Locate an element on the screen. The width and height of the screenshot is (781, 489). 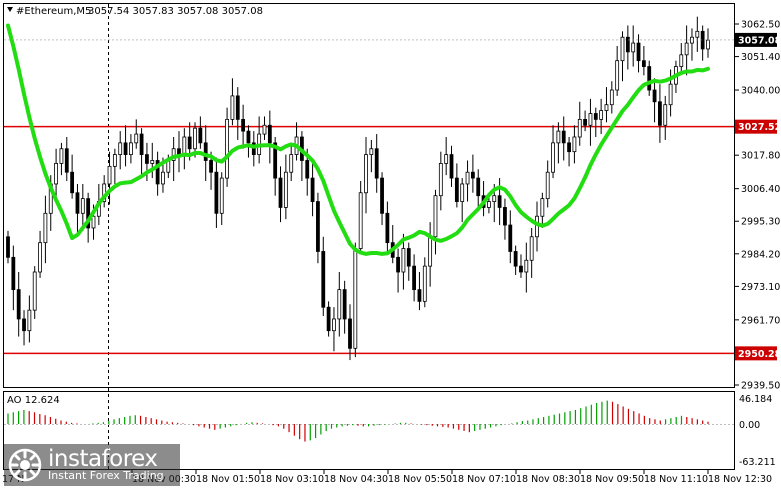
watermark-tagline: Instant Forex Trading is located at coordinates (106, 475).